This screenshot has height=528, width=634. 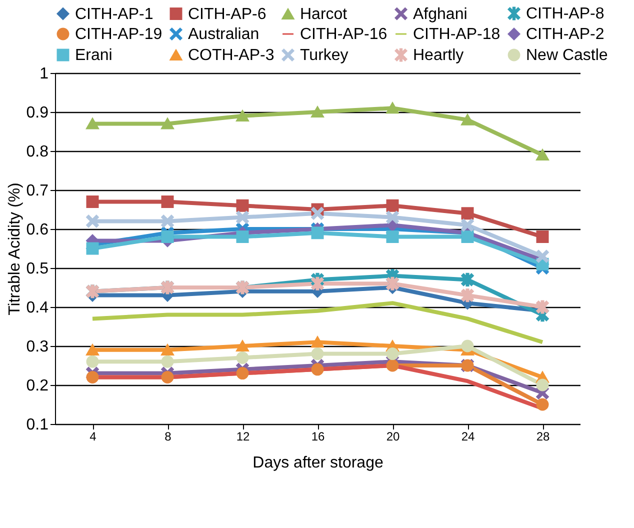 I want to click on x-tick-label: 4, so click(x=93, y=437).